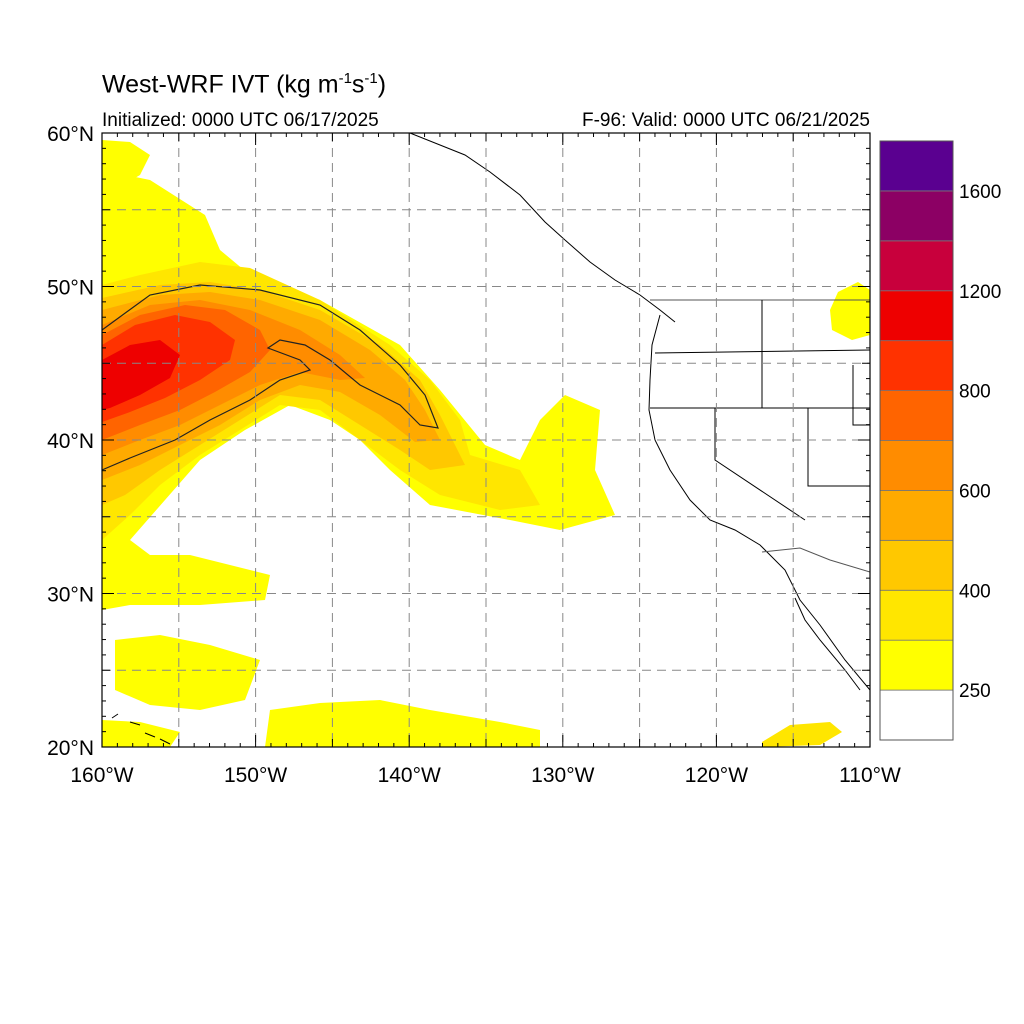  What do you see at coordinates (70, 748) in the screenshot?
I see `lat-tick-label: 20°N` at bounding box center [70, 748].